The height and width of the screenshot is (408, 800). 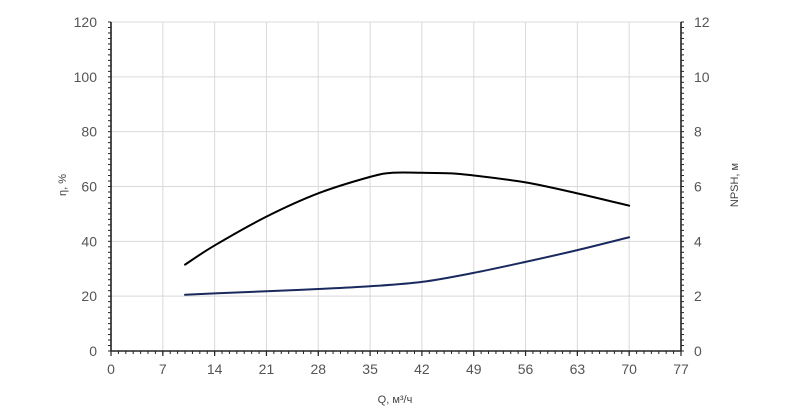 I want to click on y-left-tick-label: 0, so click(x=93, y=351).